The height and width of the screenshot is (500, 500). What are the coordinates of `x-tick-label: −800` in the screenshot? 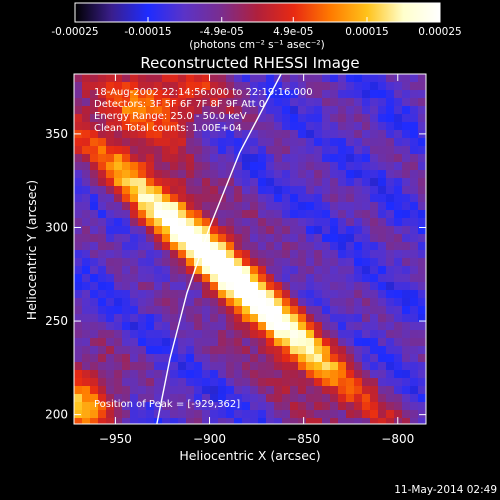 It's located at (397, 439).